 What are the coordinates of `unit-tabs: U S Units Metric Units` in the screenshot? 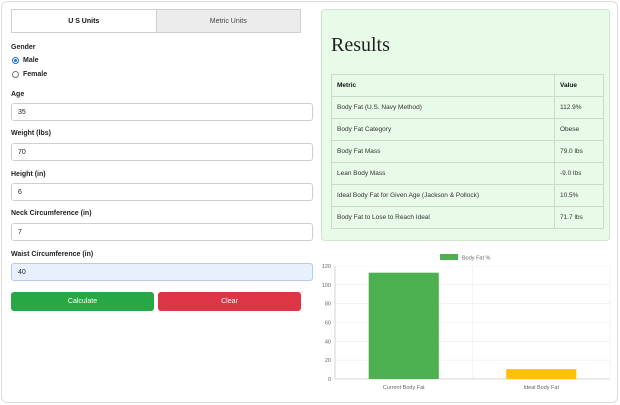 It's located at (156, 21).